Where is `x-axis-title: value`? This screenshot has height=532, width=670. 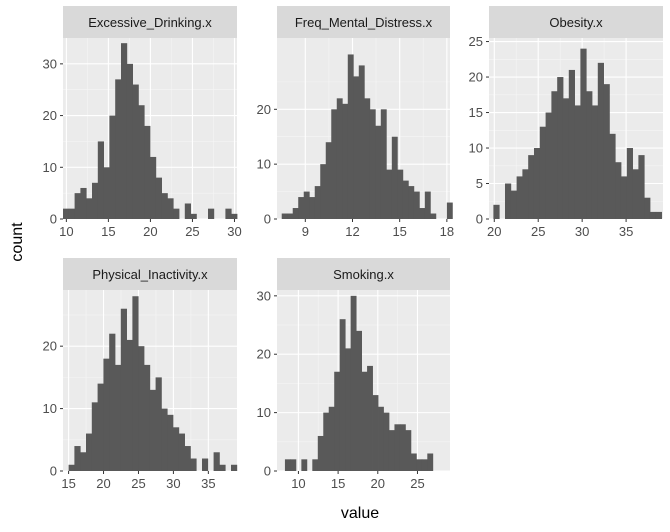 x-axis-title: value is located at coordinates (360, 513).